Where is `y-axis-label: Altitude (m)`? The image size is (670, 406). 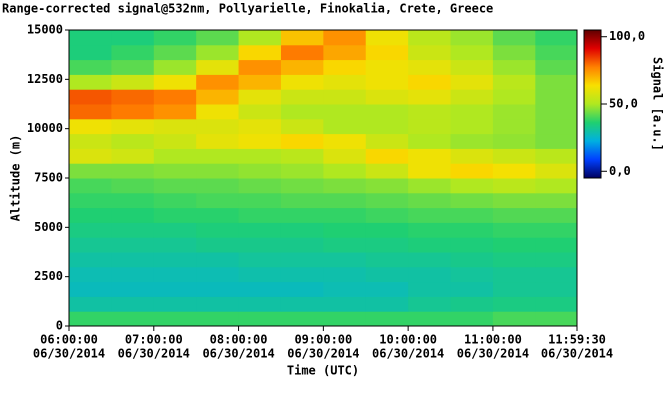 y-axis-label: Altitude (m) is located at coordinates (16, 178).